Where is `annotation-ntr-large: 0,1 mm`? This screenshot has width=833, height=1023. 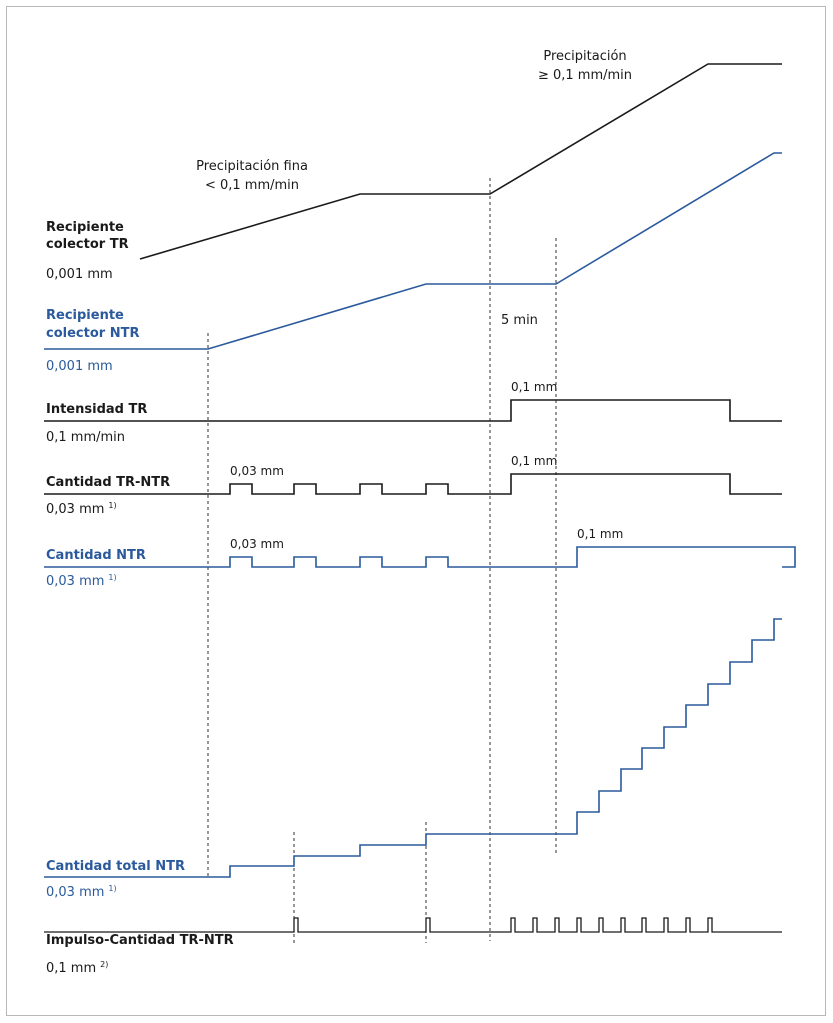
annotation-ntr-large: 0,1 mm is located at coordinates (600, 534).